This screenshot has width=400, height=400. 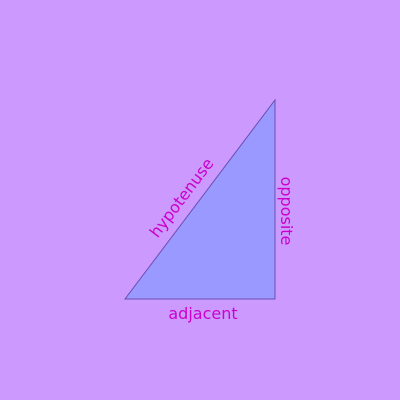 I want to click on opposite-label: opposite, so click(x=286, y=211).